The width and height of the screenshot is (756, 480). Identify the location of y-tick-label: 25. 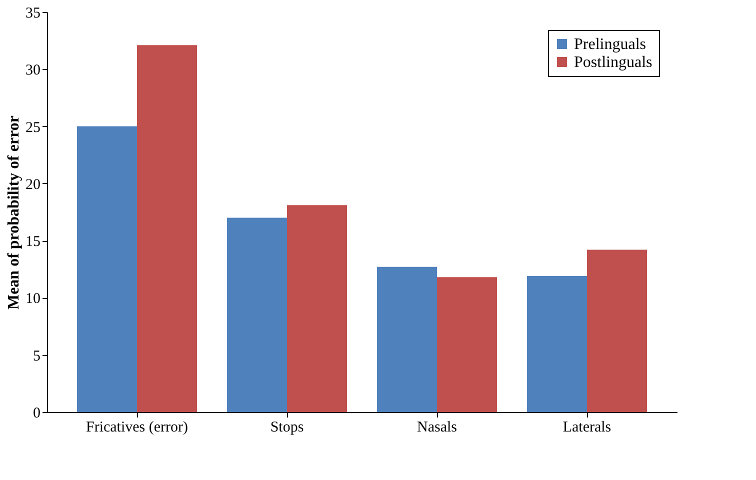
(33, 128).